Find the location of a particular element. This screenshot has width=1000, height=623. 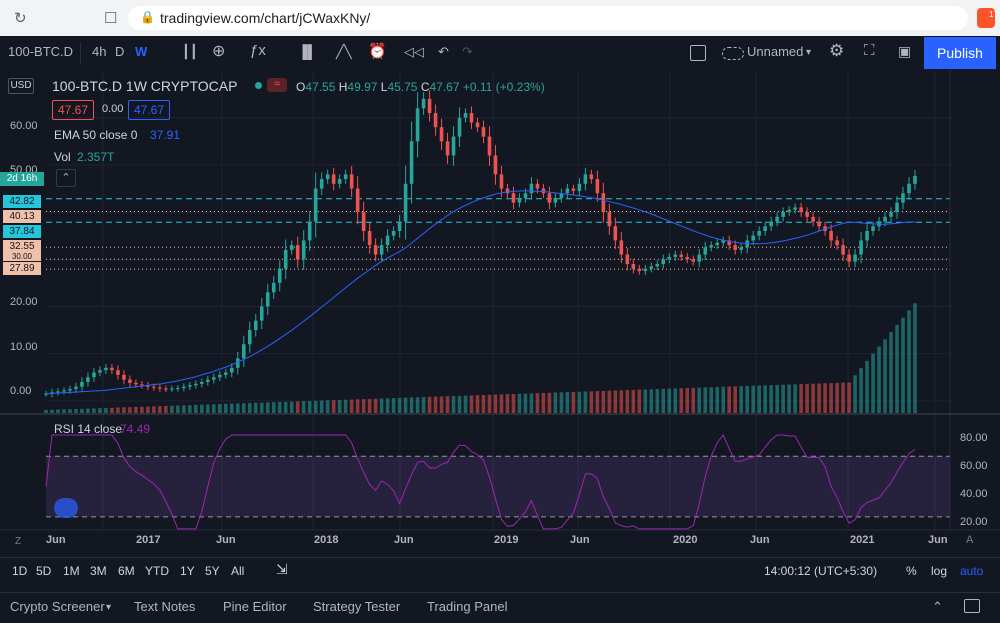

range-5y: 5Y is located at coordinates (212, 571).